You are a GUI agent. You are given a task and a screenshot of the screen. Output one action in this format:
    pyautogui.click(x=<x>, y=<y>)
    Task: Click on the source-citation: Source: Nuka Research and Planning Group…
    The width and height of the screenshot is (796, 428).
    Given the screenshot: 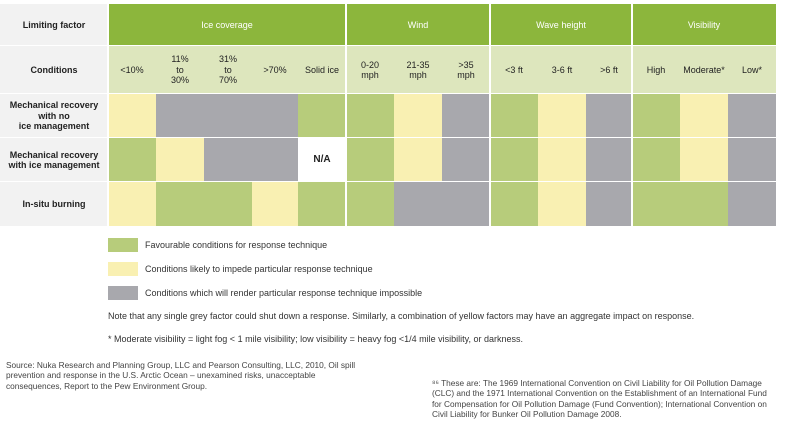 What is the action you would take?
    pyautogui.click(x=181, y=375)
    